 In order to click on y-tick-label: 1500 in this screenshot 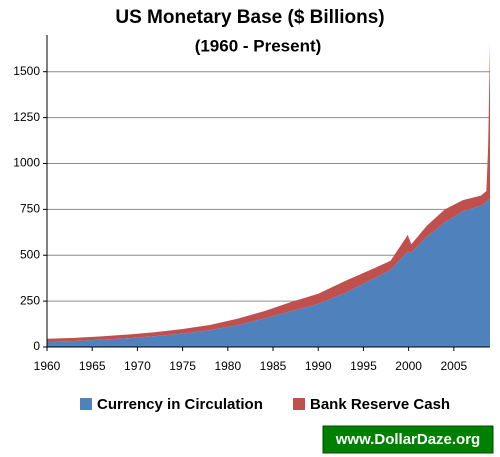, I will do `click(26, 71)`.